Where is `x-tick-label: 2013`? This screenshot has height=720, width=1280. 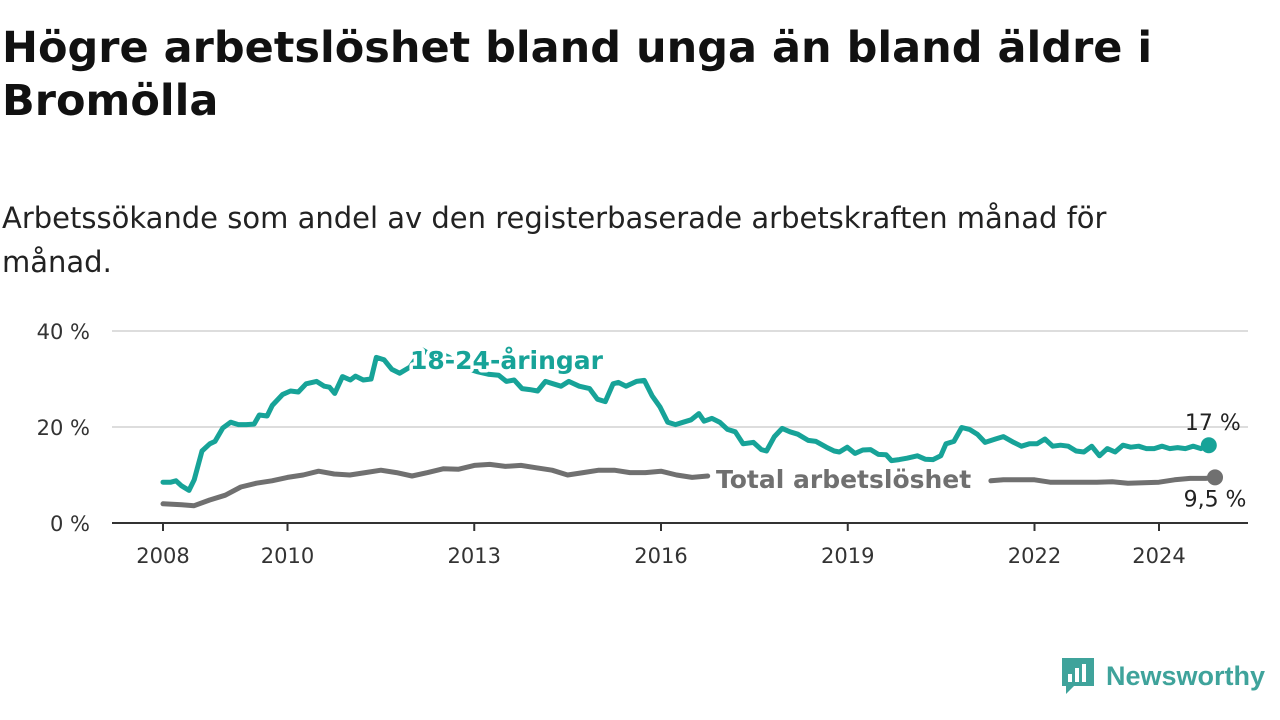 x-tick-label: 2013 is located at coordinates (474, 556).